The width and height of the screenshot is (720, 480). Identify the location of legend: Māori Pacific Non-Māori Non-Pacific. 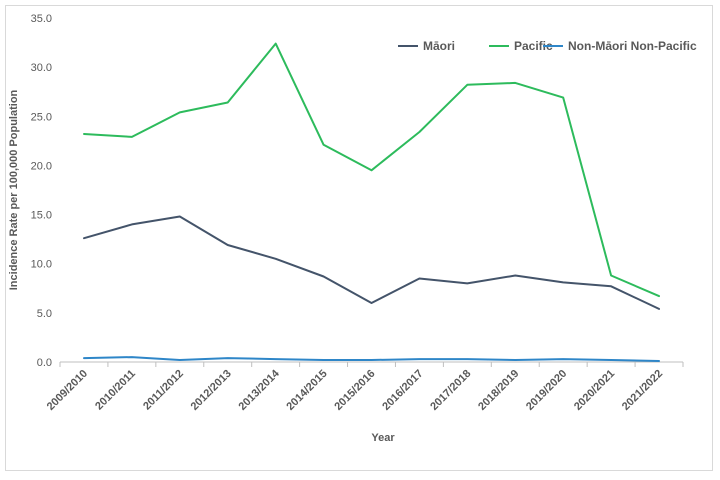
(547, 46).